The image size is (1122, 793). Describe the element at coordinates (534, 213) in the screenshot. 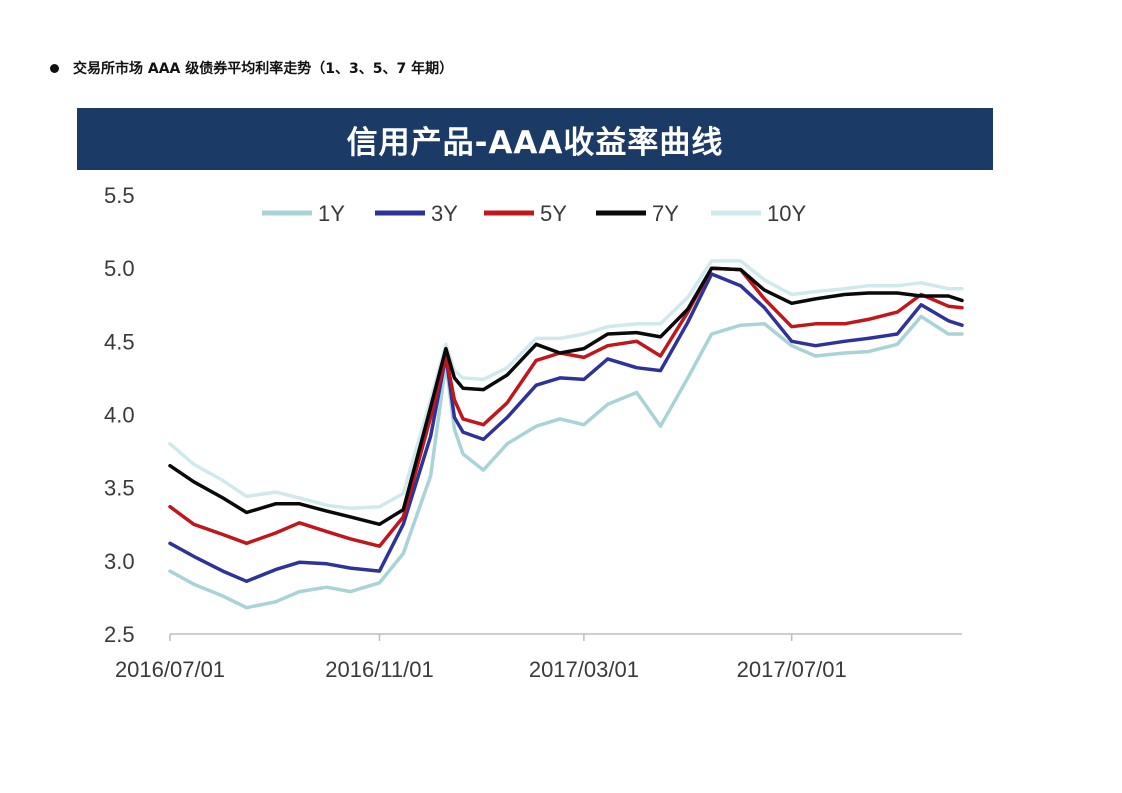

I see `legend: 1Y 3Y 5Y 7Y 10Y` at that location.